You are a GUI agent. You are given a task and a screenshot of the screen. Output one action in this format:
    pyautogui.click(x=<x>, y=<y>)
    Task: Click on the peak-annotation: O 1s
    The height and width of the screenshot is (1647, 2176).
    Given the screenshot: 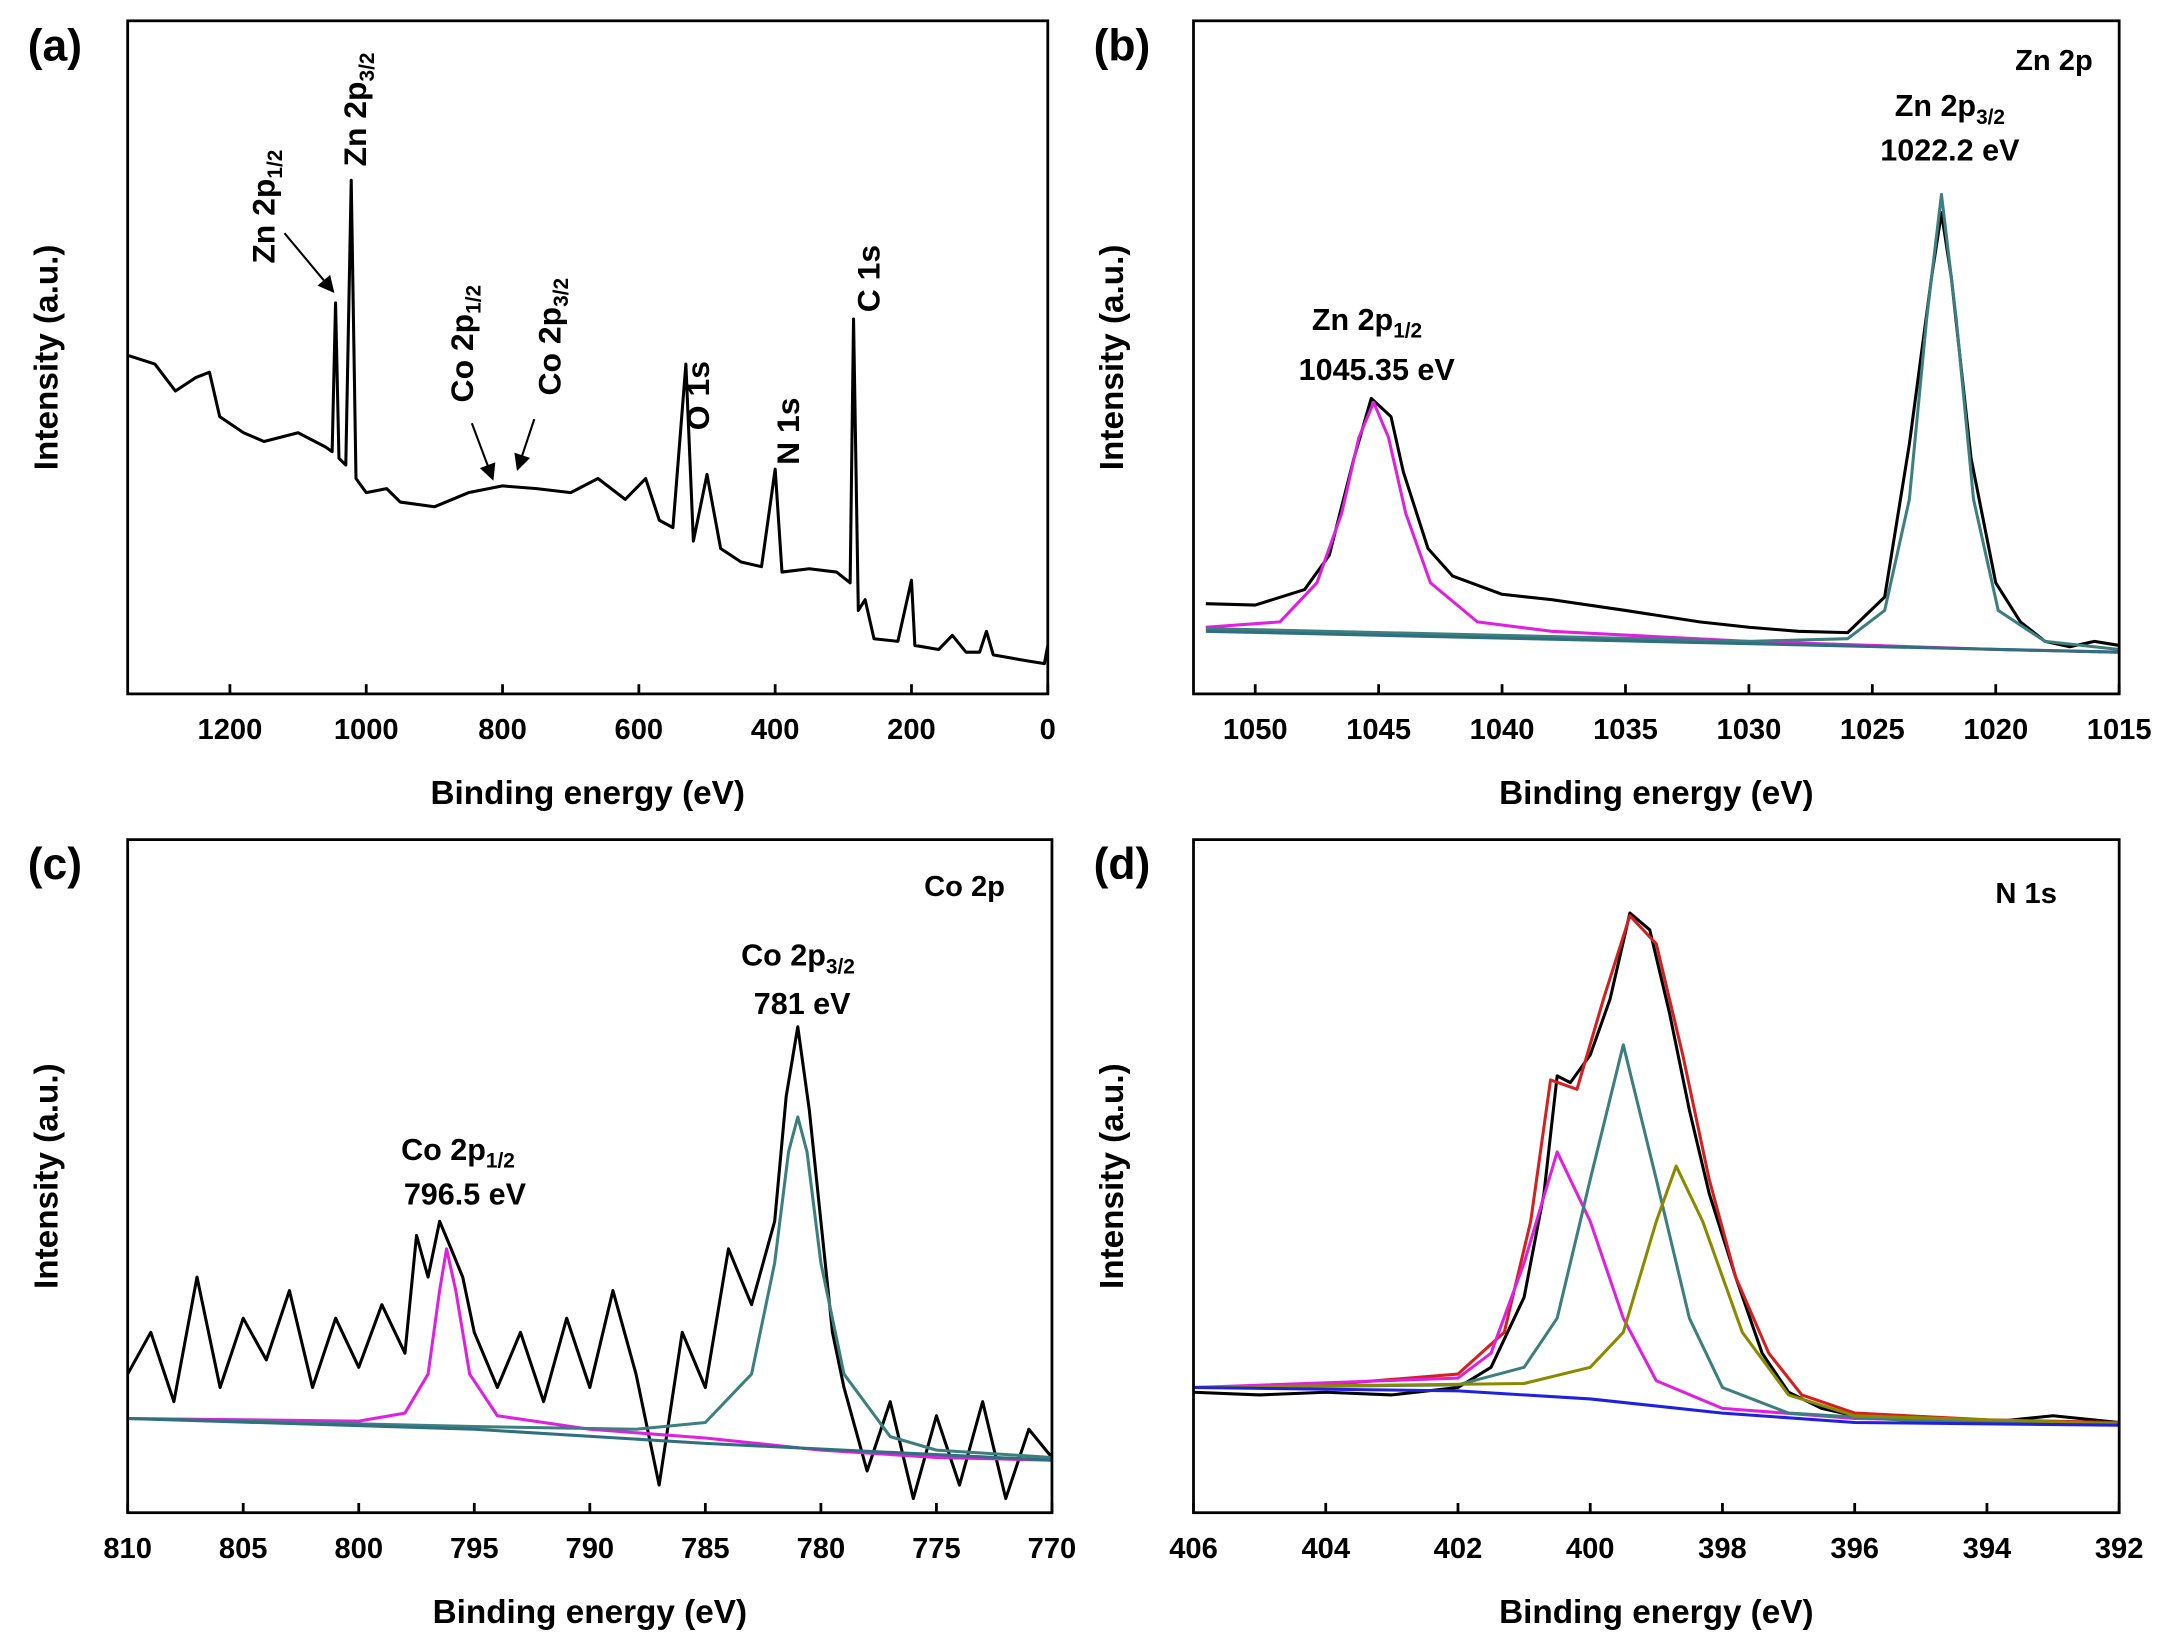 What is the action you would take?
    pyautogui.click(x=698, y=395)
    